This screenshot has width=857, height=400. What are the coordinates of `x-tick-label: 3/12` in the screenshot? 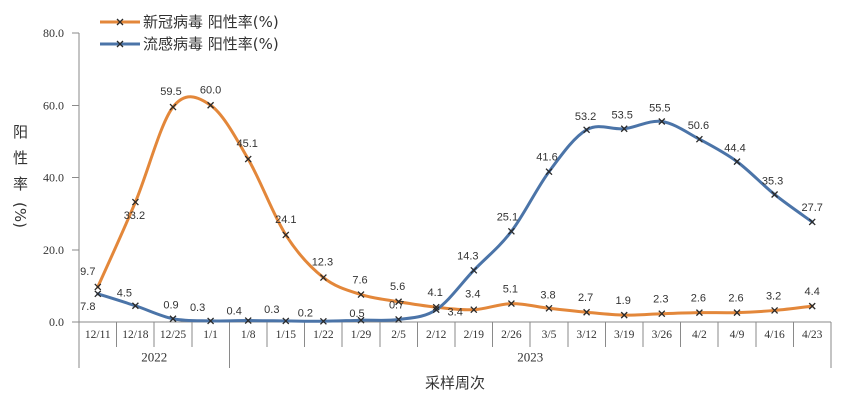 It's located at (586, 335).